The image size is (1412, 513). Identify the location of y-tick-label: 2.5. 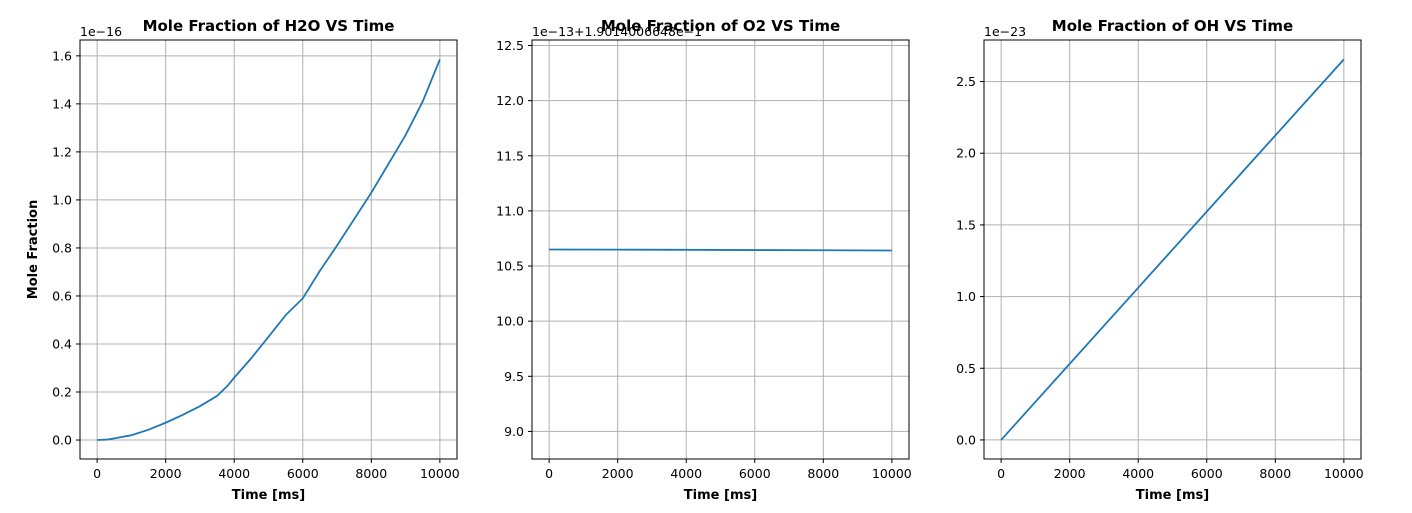
(966, 81).